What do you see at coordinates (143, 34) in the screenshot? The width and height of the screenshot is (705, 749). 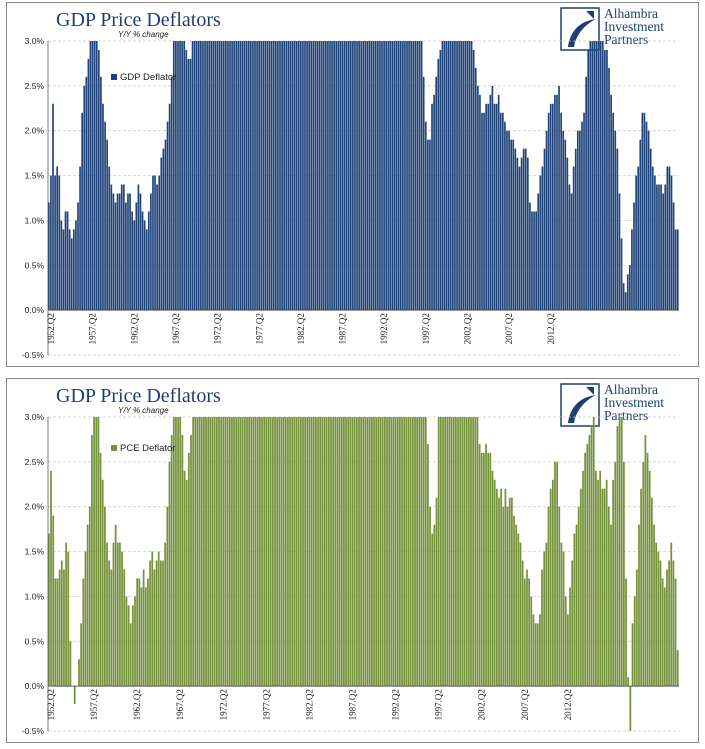 I see `chart-subtitle: Y/Y % change` at bounding box center [143, 34].